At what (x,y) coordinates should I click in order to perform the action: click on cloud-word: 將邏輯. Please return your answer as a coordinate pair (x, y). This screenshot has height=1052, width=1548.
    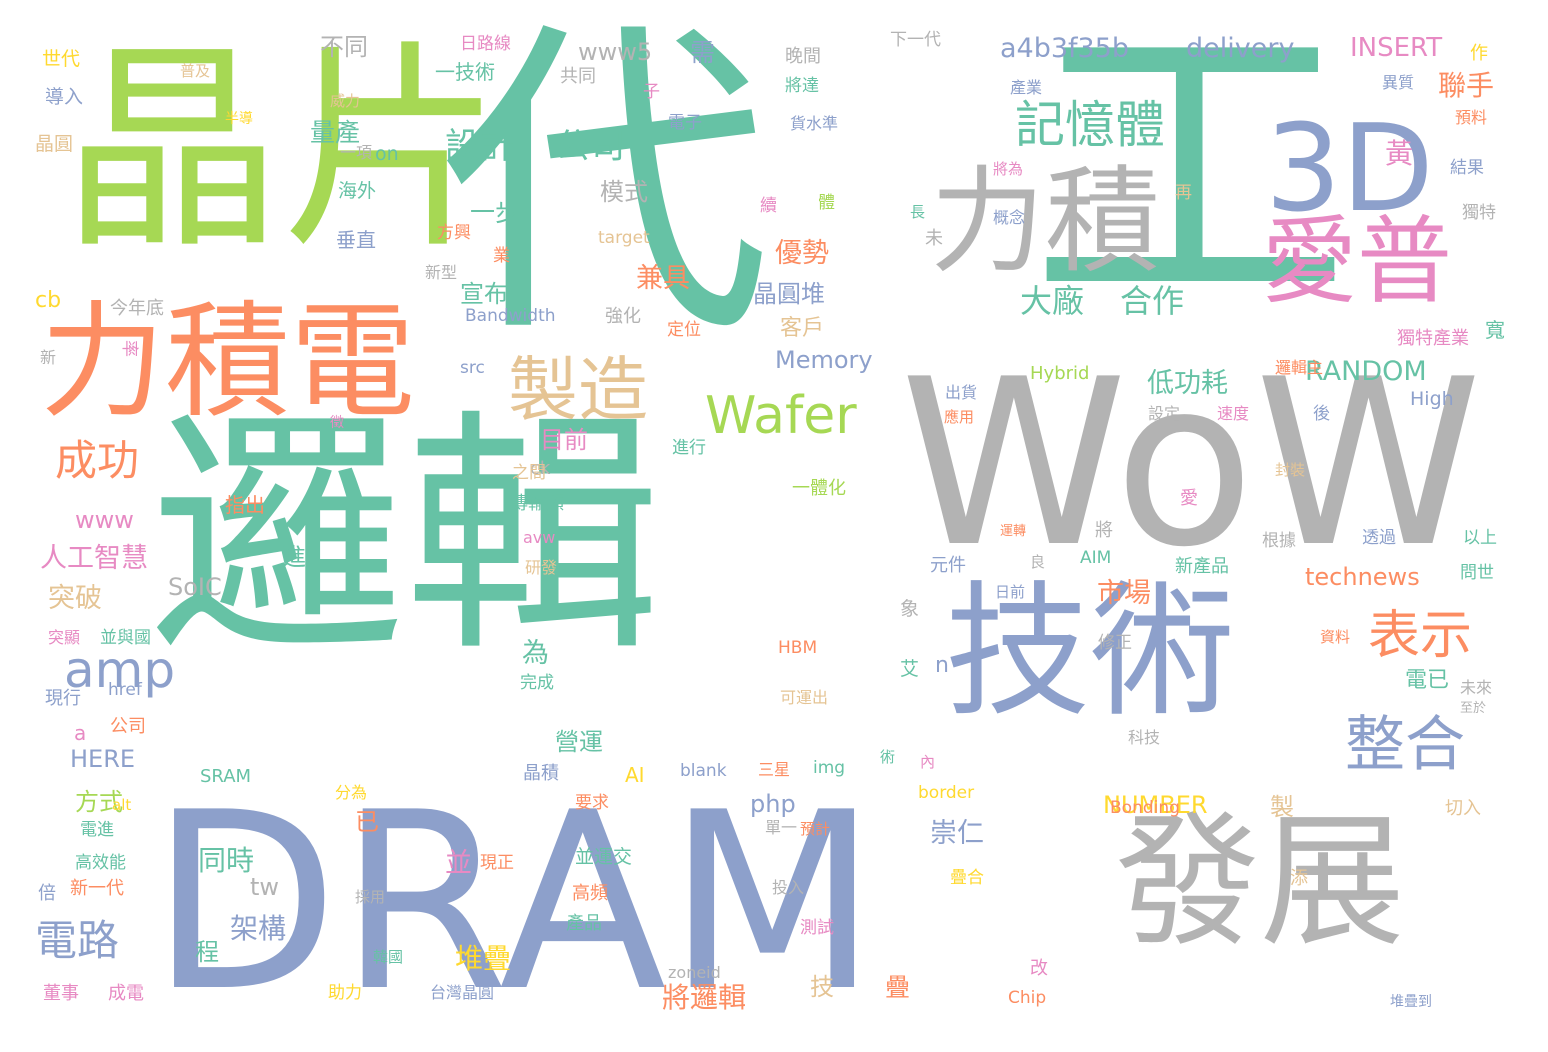
    Looking at the image, I should click on (704, 997).